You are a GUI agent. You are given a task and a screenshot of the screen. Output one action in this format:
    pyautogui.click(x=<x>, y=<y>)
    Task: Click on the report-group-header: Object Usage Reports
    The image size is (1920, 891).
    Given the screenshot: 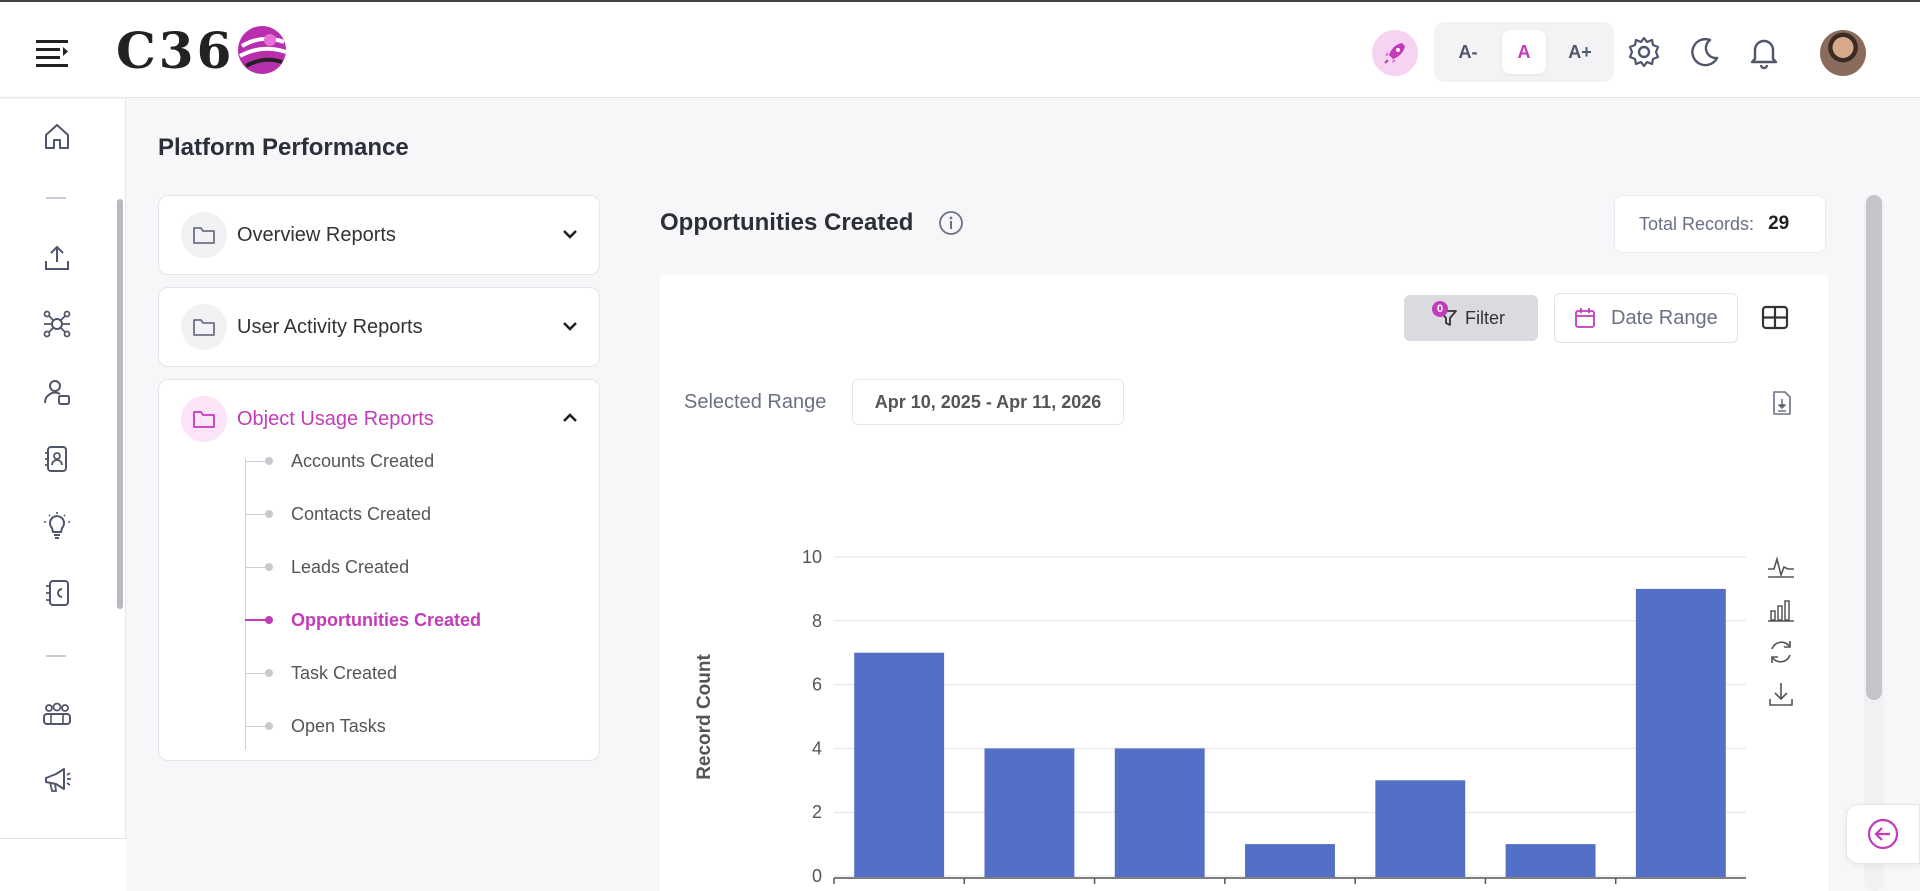 What is the action you would take?
    pyautogui.click(x=379, y=419)
    